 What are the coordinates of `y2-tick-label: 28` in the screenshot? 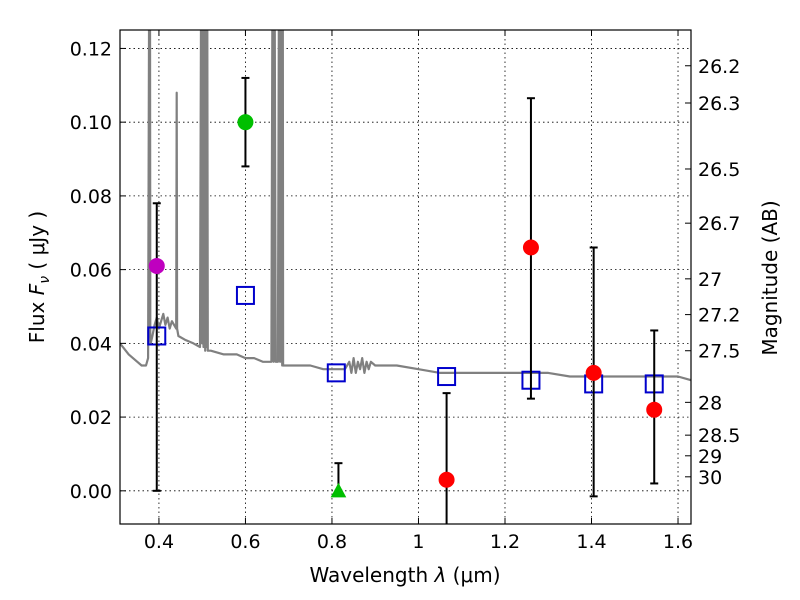 It's located at (710, 403).